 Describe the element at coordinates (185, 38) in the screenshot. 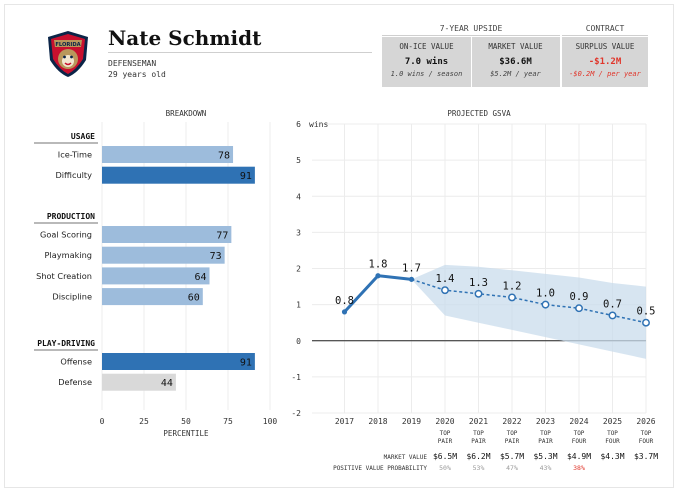

I see `player-name: Nate Schmidt` at that location.